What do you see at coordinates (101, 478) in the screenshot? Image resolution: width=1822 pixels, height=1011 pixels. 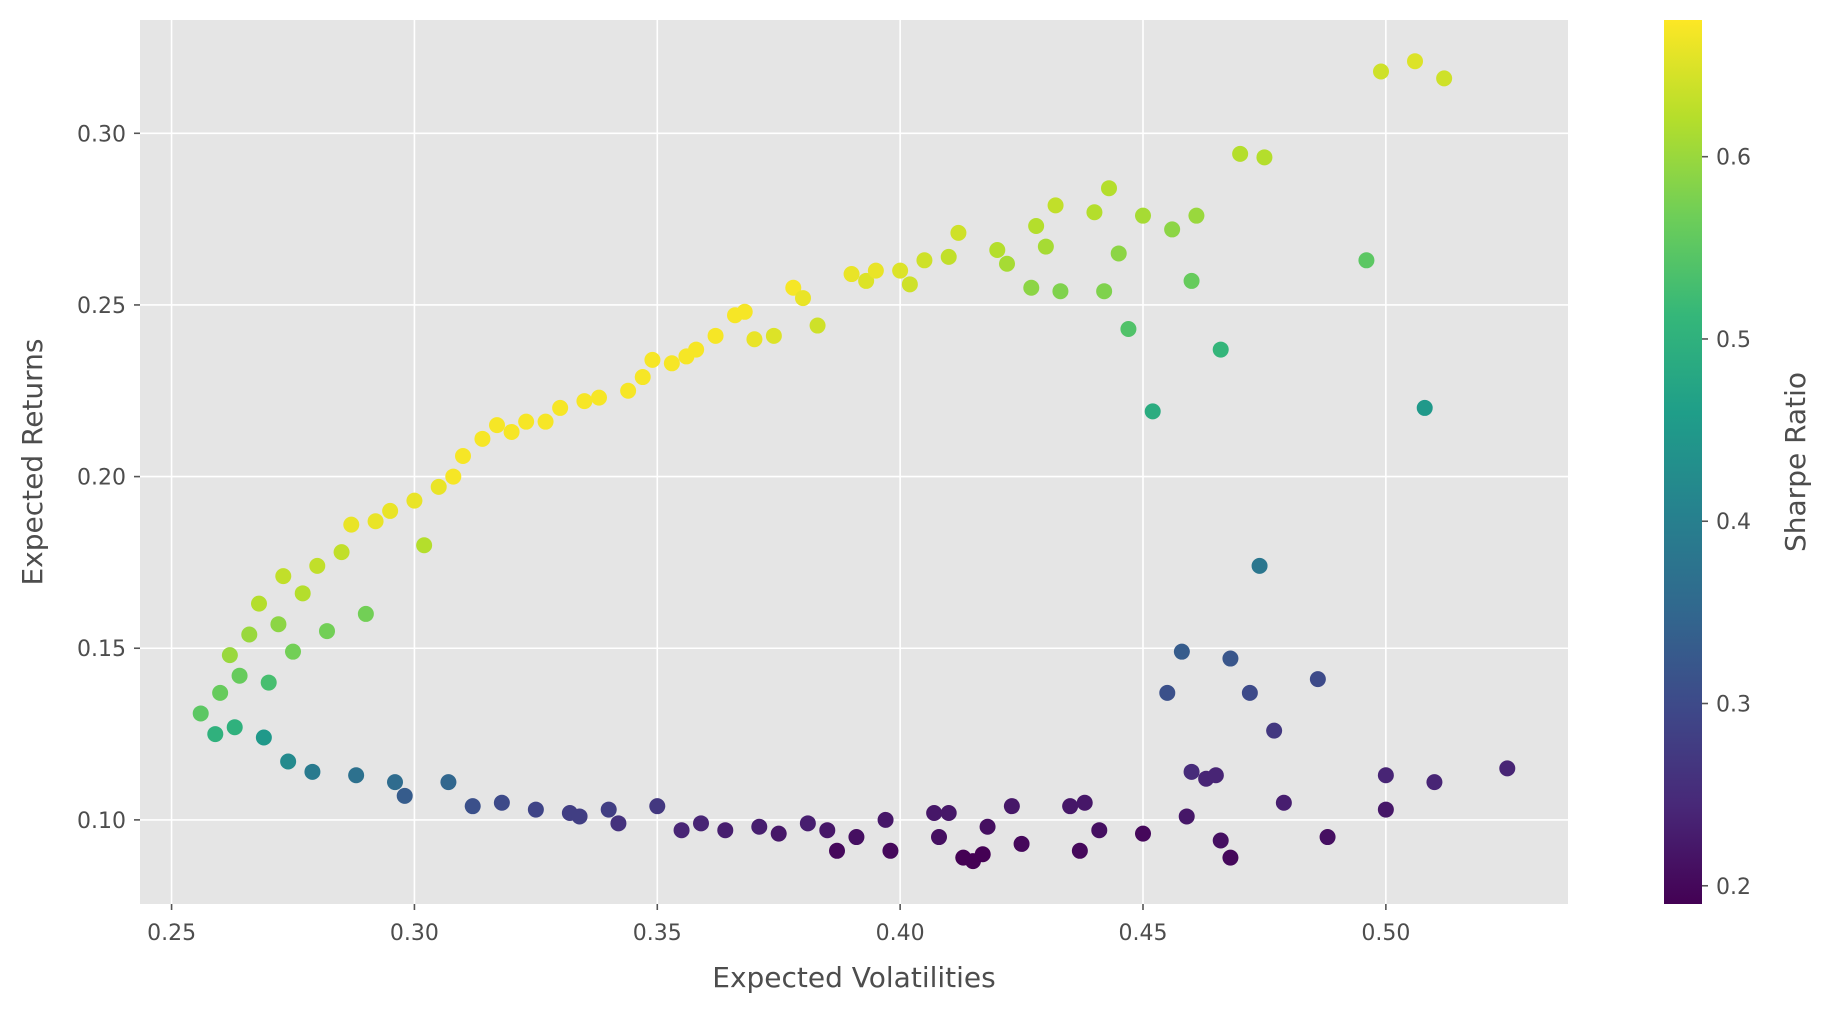 I see `y-tick-label: 0.20` at bounding box center [101, 478].